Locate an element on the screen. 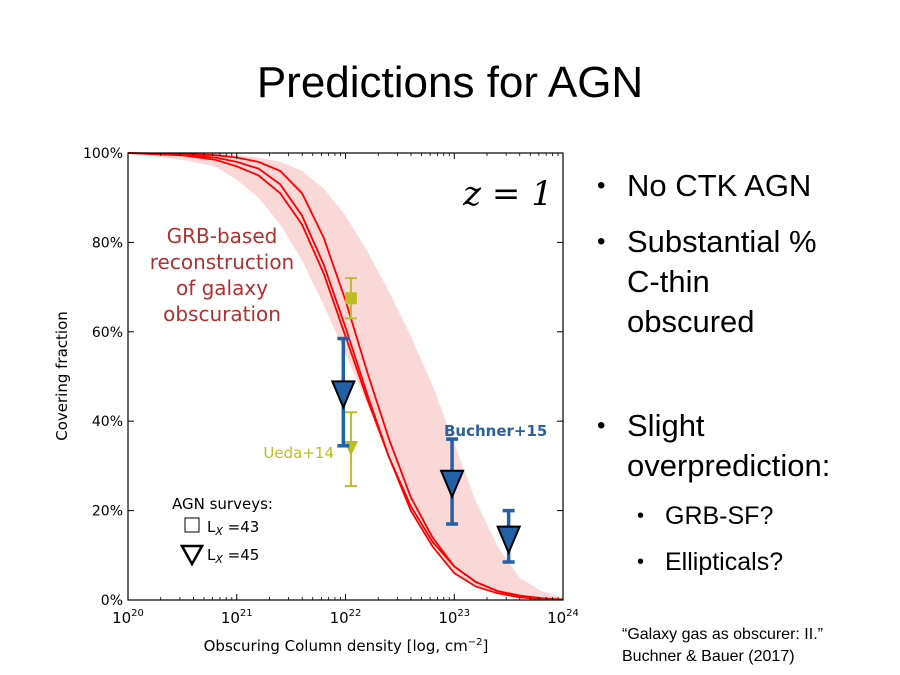 This screenshot has height=675, width=900. bullet-text: No CTK AGN is located at coordinates (719, 185).